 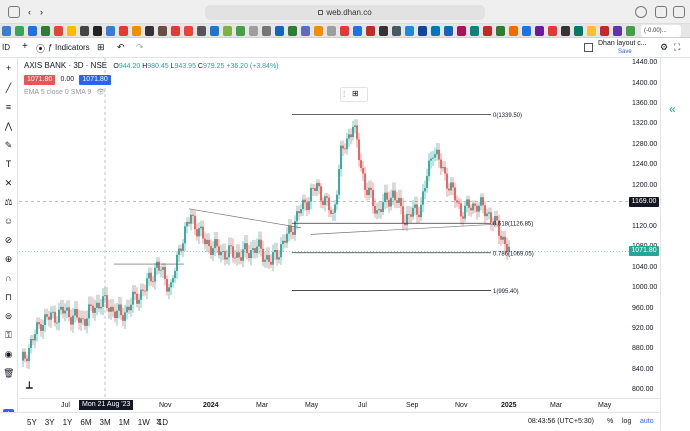 I want to click on percent-toggle: %, so click(x=610, y=421).